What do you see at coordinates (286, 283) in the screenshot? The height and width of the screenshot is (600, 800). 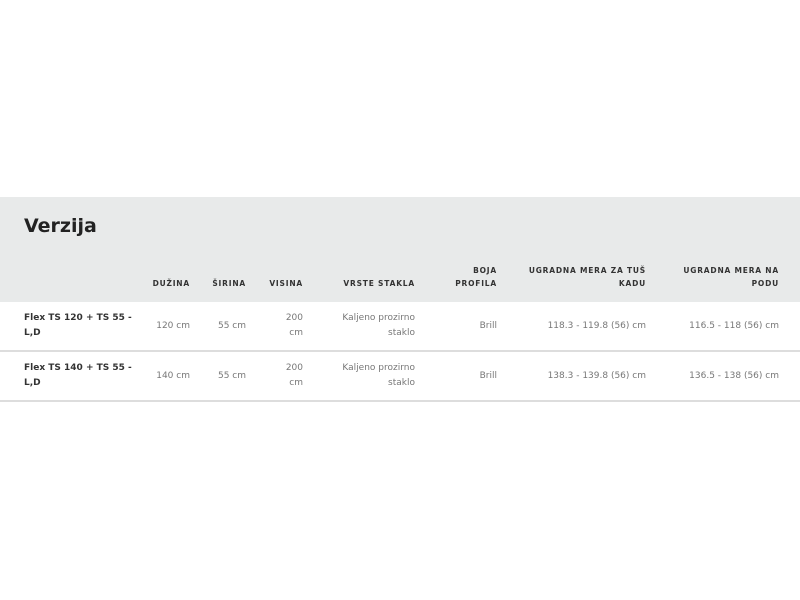 I see `col-height: VISINA` at bounding box center [286, 283].